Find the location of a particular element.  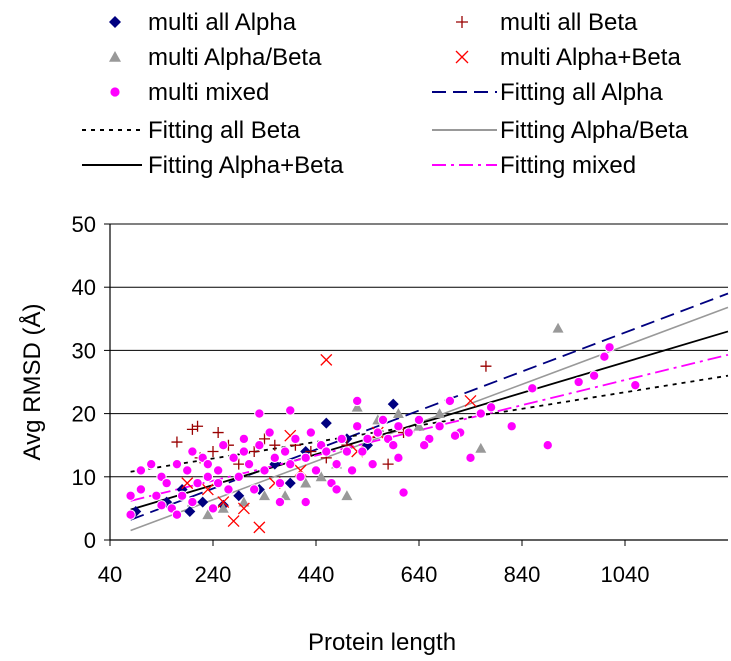

legend-item-multi-all-beta: multi all Beta is located at coordinates (547, 22).